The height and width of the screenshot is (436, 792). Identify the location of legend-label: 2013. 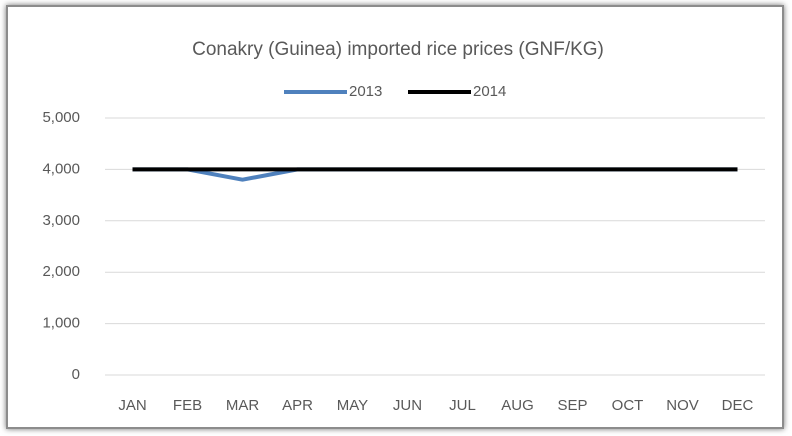
(365, 91).